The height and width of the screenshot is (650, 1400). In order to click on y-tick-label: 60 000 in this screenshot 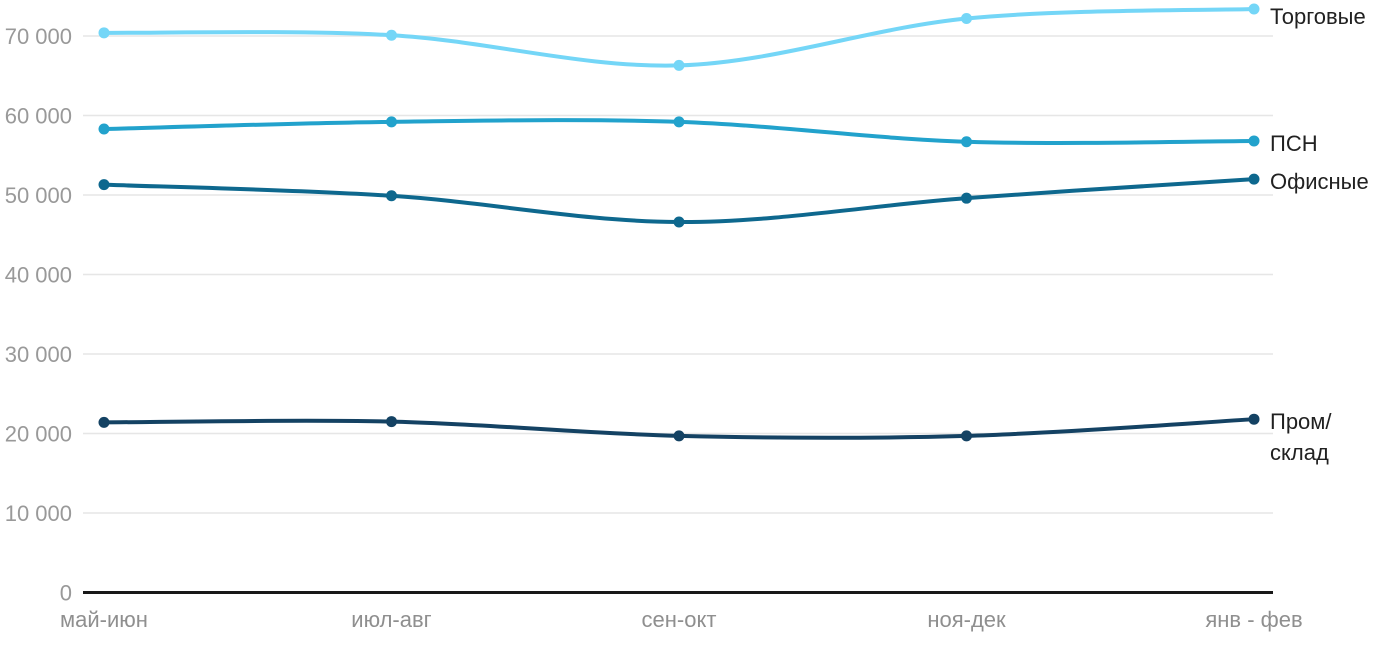, I will do `click(38, 116)`.